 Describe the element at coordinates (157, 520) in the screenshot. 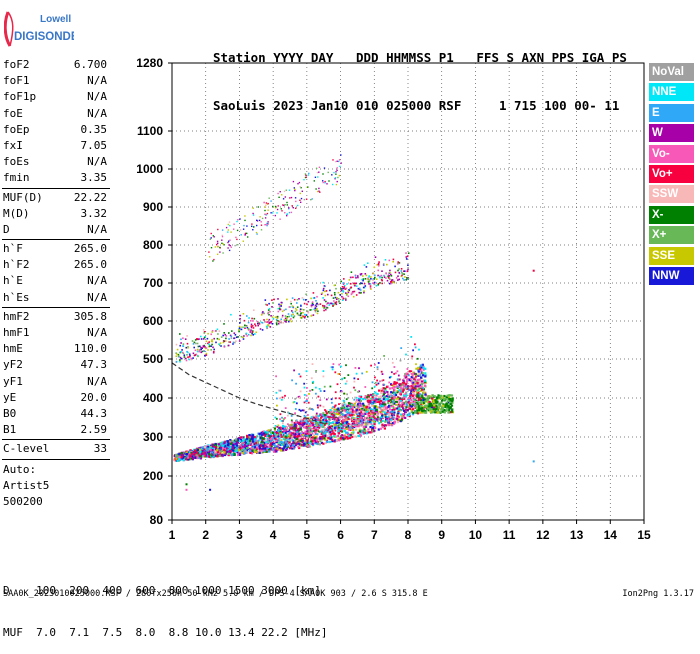

I see `y-tick-label: 80` at that location.